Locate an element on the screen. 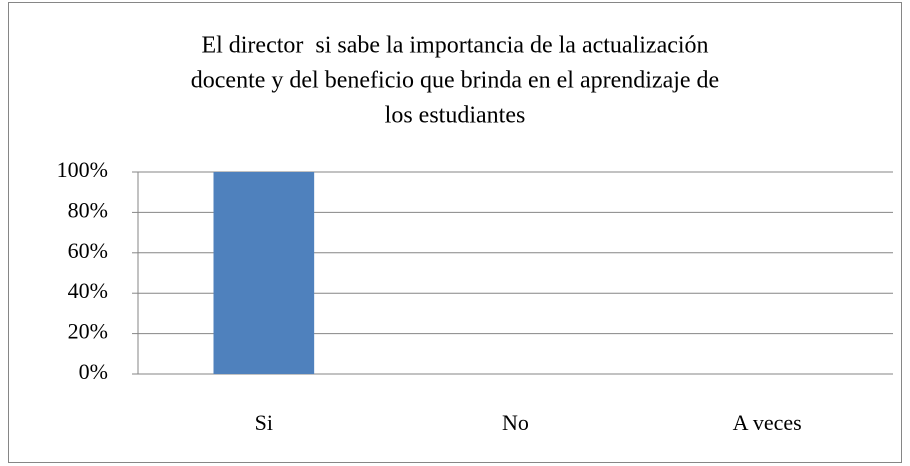 Image resolution: width=910 pixels, height=466 pixels. y-tick-label: 0% is located at coordinates (93, 371).